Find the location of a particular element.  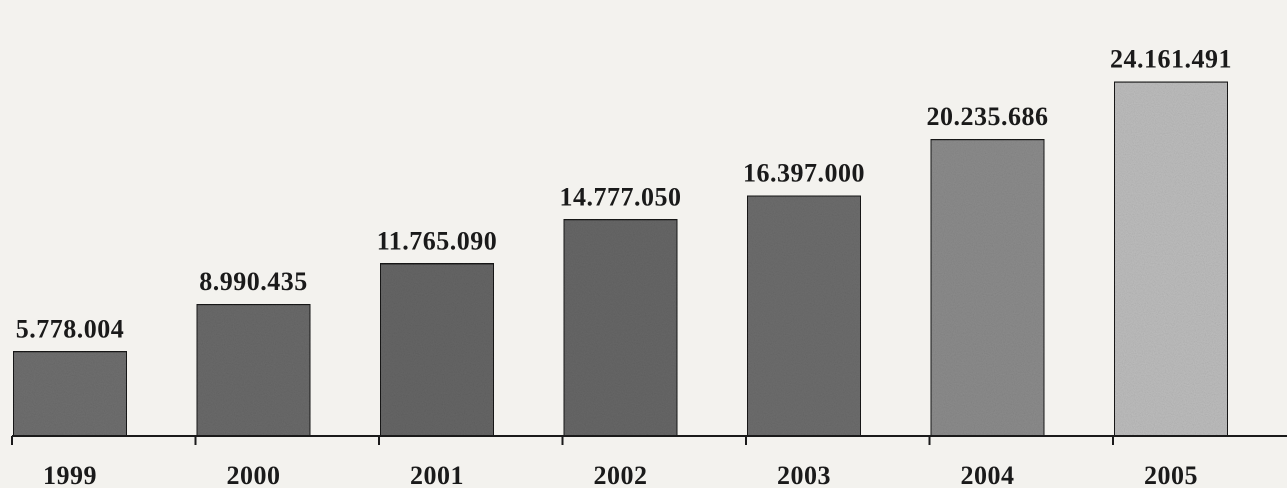

x-tick-label-2000: 2000 is located at coordinates (254, 474).